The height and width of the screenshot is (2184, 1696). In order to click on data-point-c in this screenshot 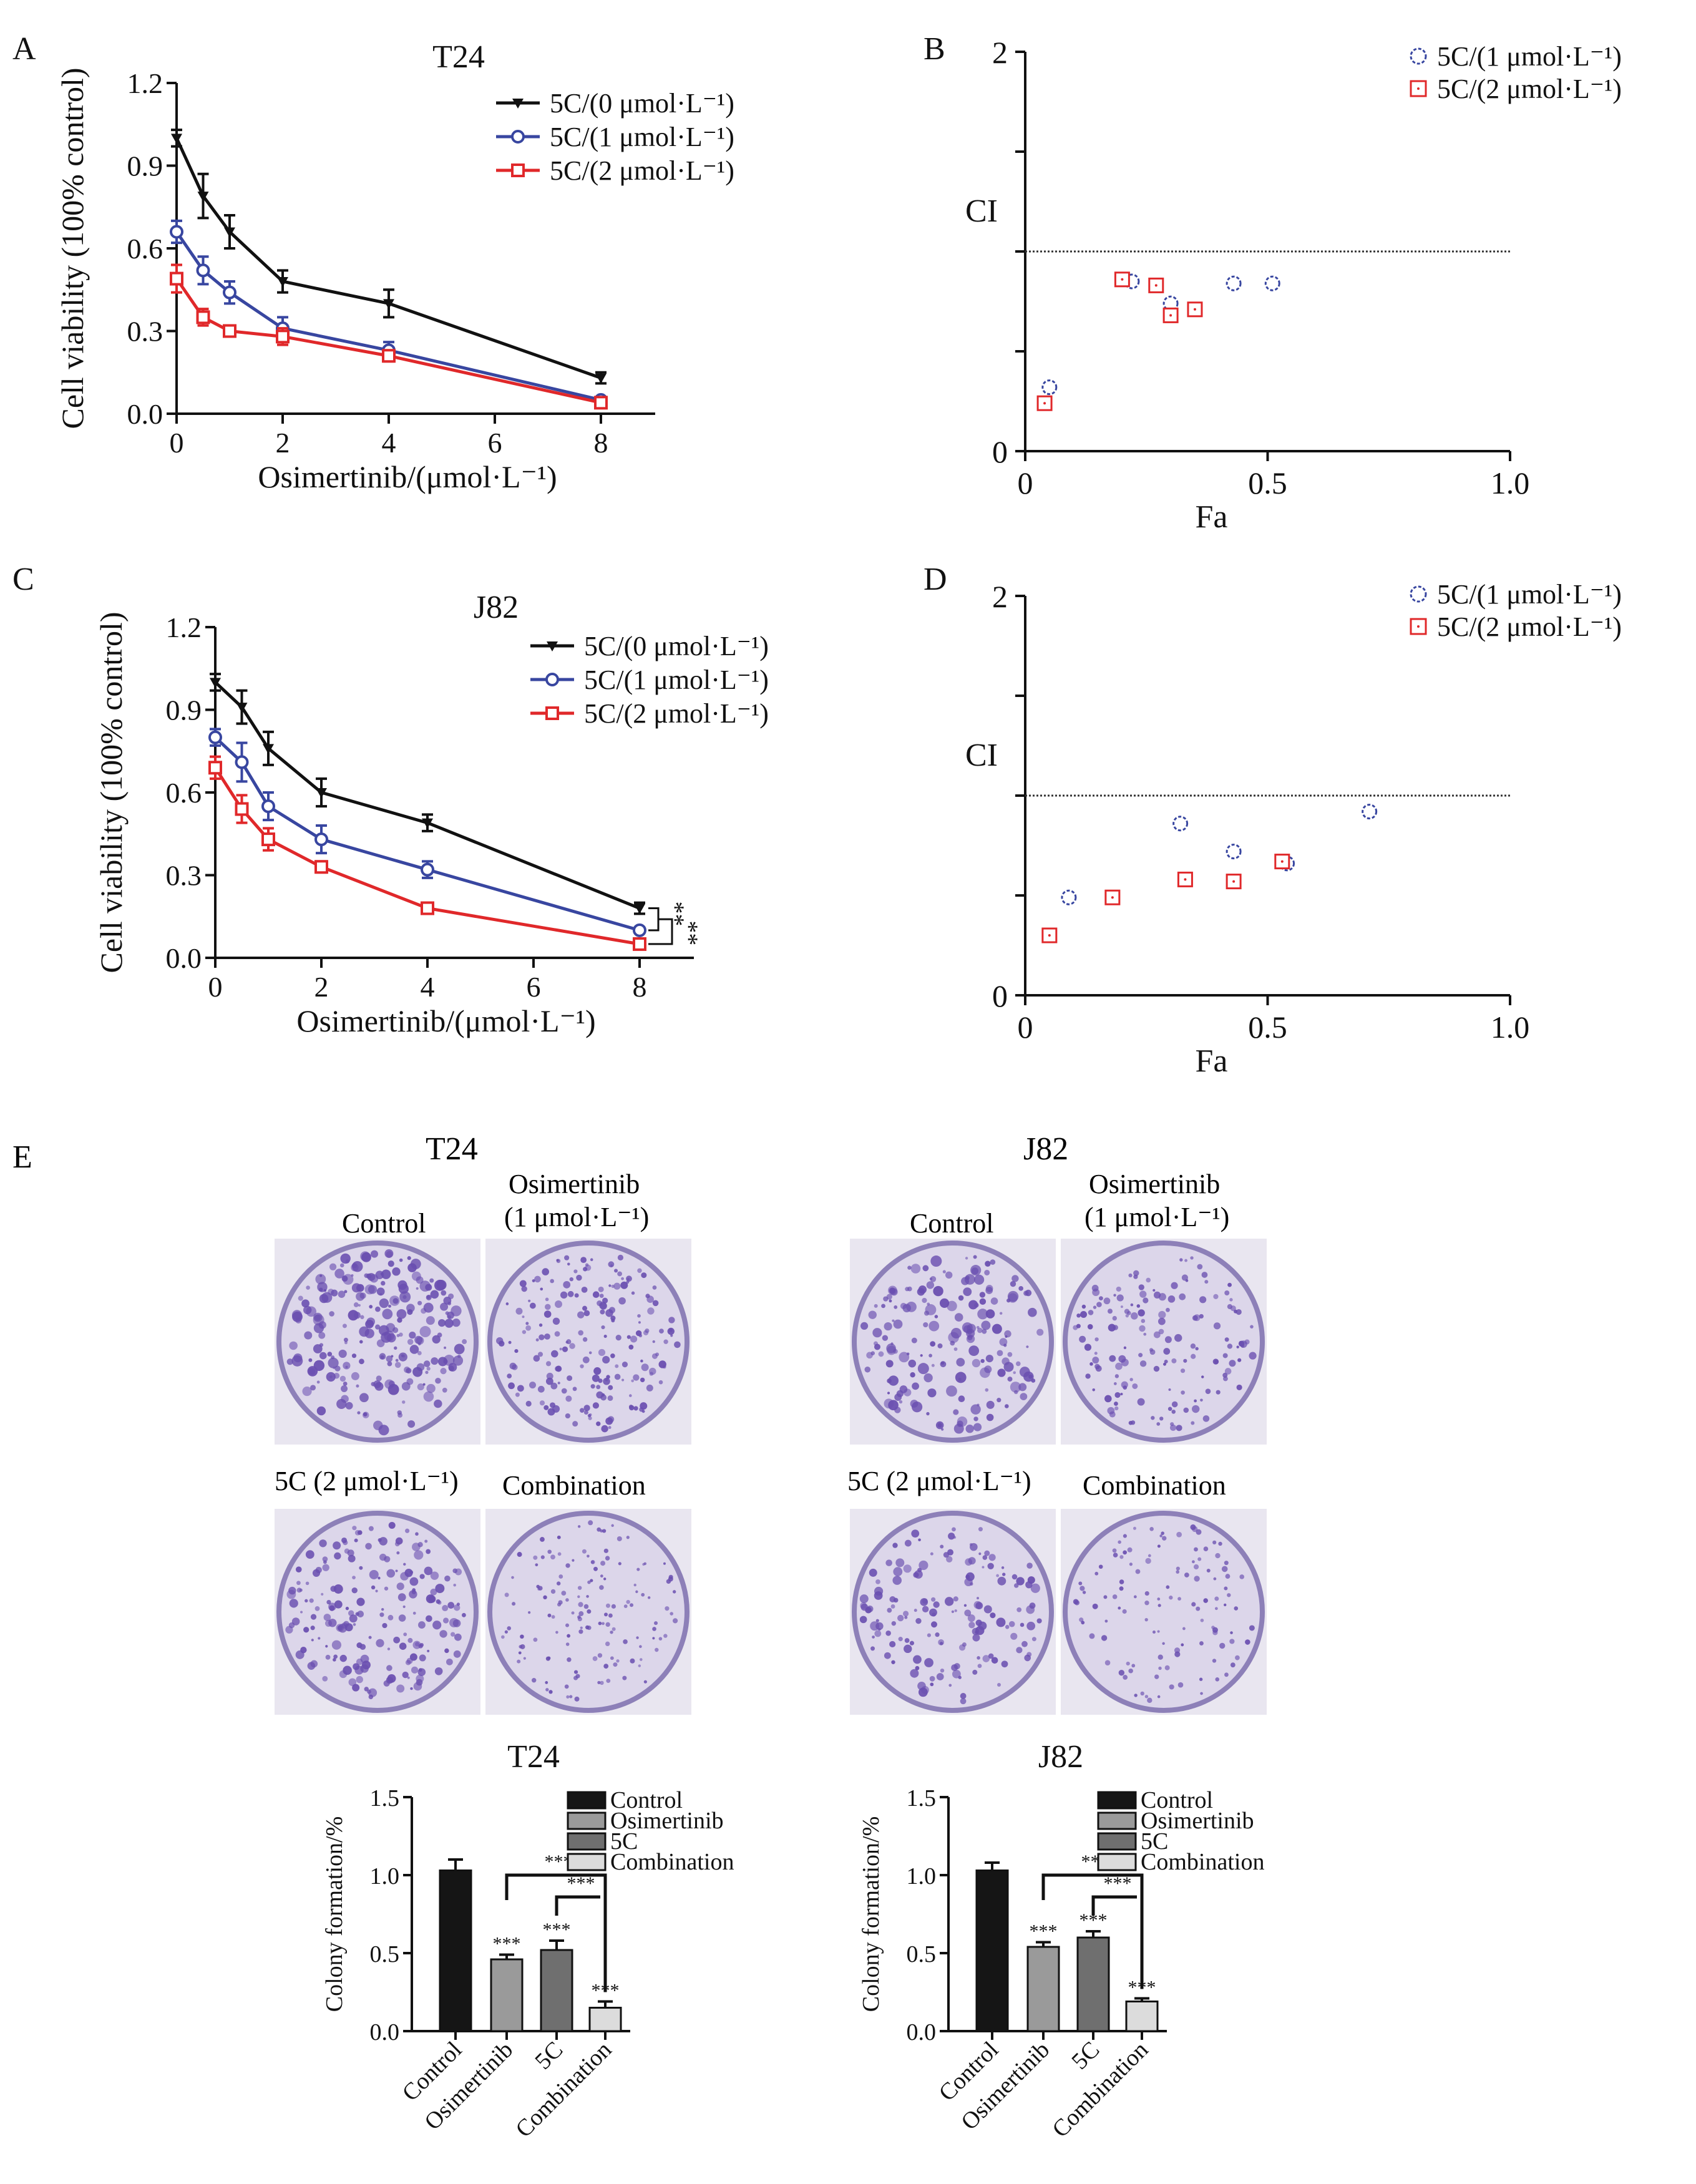, I will do `click(427, 908)`.